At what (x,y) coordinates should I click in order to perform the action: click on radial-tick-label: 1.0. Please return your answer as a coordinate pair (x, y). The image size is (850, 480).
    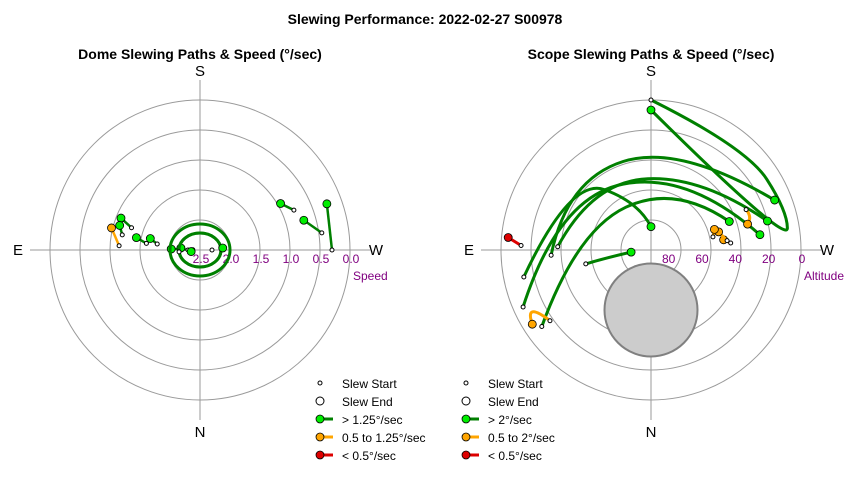
    Looking at the image, I should click on (291, 259).